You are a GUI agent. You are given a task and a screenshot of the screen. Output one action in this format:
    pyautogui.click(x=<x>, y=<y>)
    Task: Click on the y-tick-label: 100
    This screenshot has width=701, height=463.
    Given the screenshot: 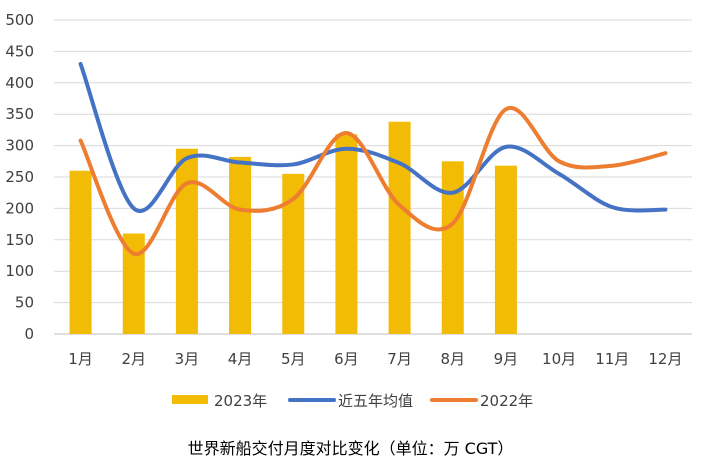 What is the action you would take?
    pyautogui.click(x=19, y=271)
    